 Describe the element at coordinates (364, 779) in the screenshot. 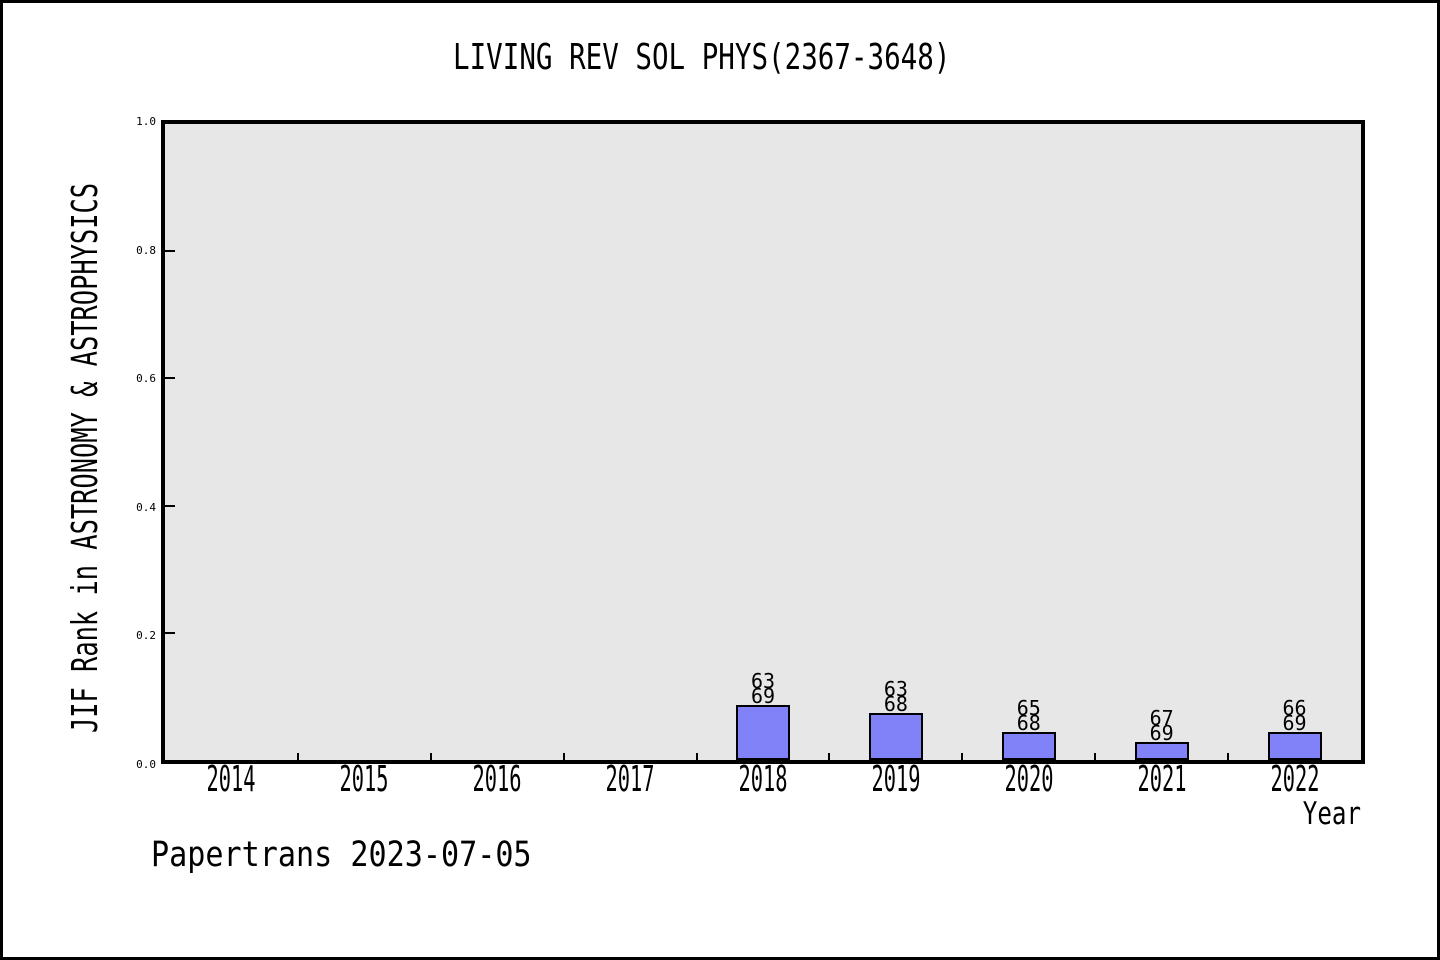

I see `x-tick-label: 2015` at that location.